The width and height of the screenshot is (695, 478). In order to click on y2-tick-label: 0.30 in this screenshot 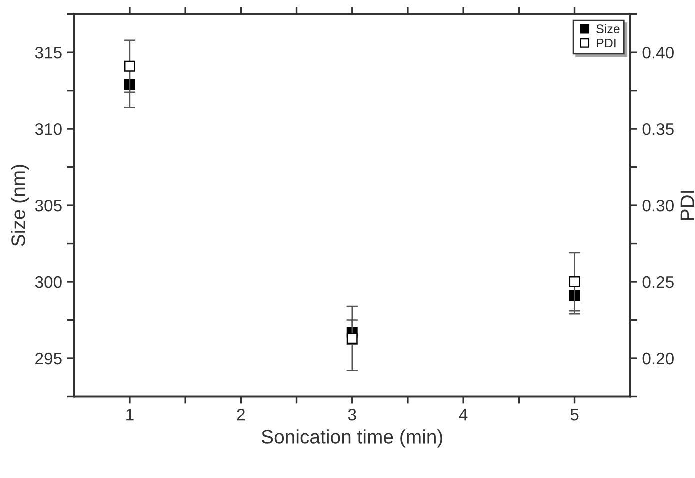, I will do `click(658, 206)`.